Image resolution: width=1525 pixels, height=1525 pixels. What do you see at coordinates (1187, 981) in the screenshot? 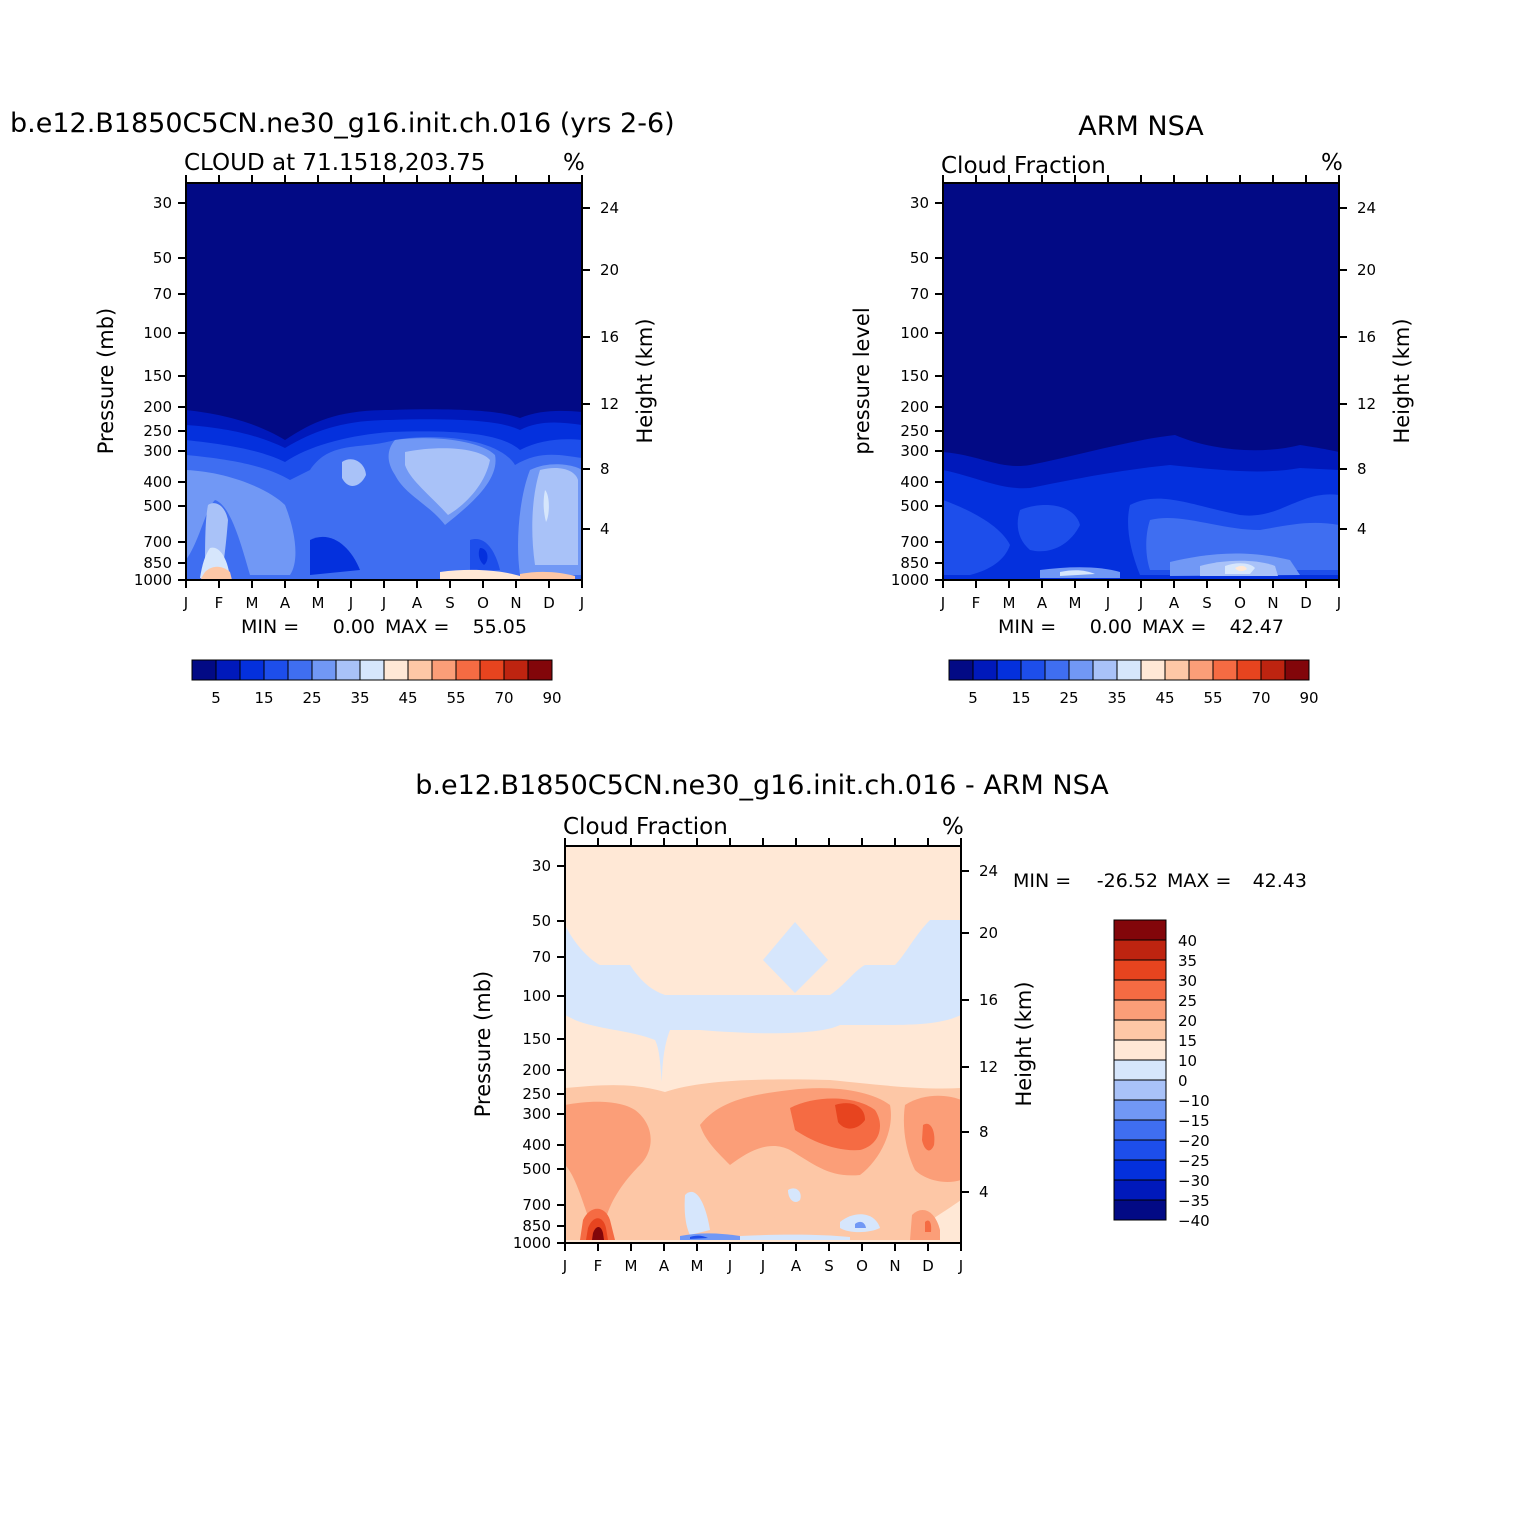
I see `colorbar-label: 30` at bounding box center [1187, 981].